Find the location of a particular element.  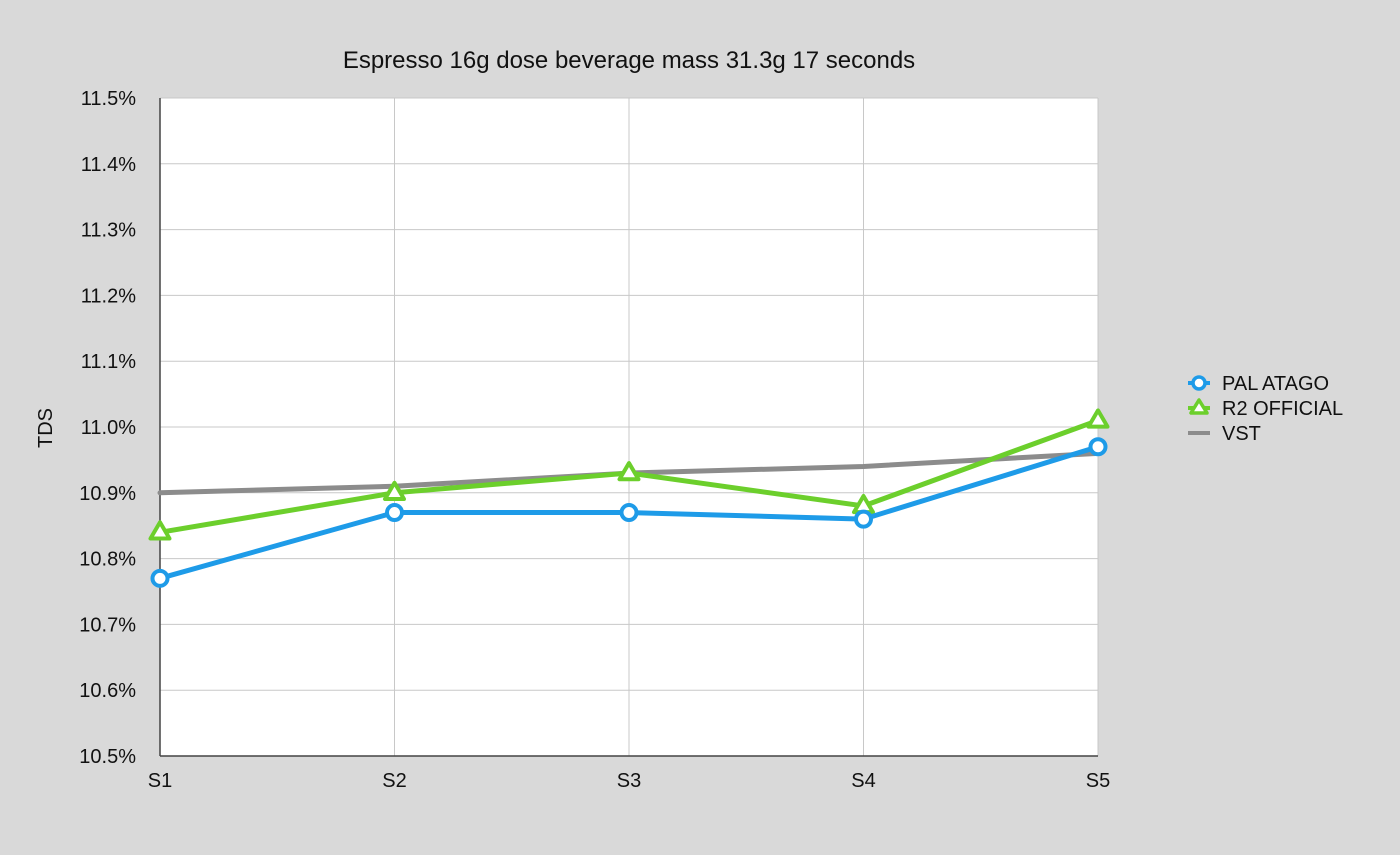

legend-item-r2-official: R2 OFFICIAL is located at coordinates (1265, 409).